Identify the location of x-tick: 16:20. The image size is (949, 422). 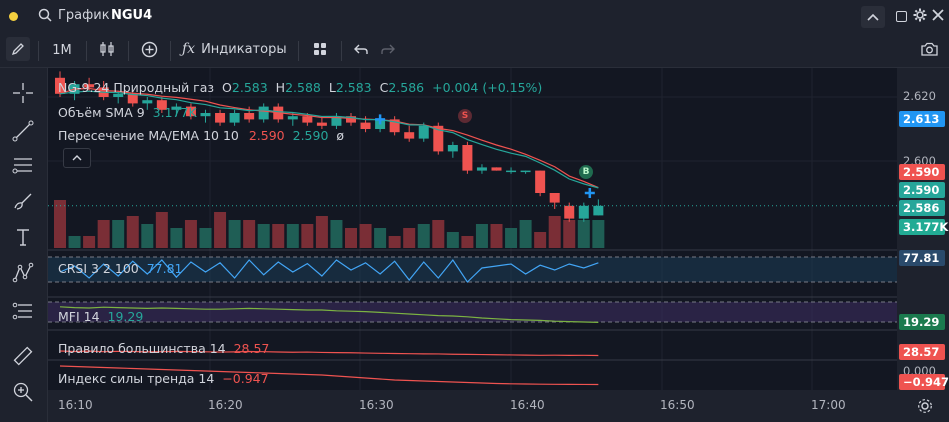
(225, 405).